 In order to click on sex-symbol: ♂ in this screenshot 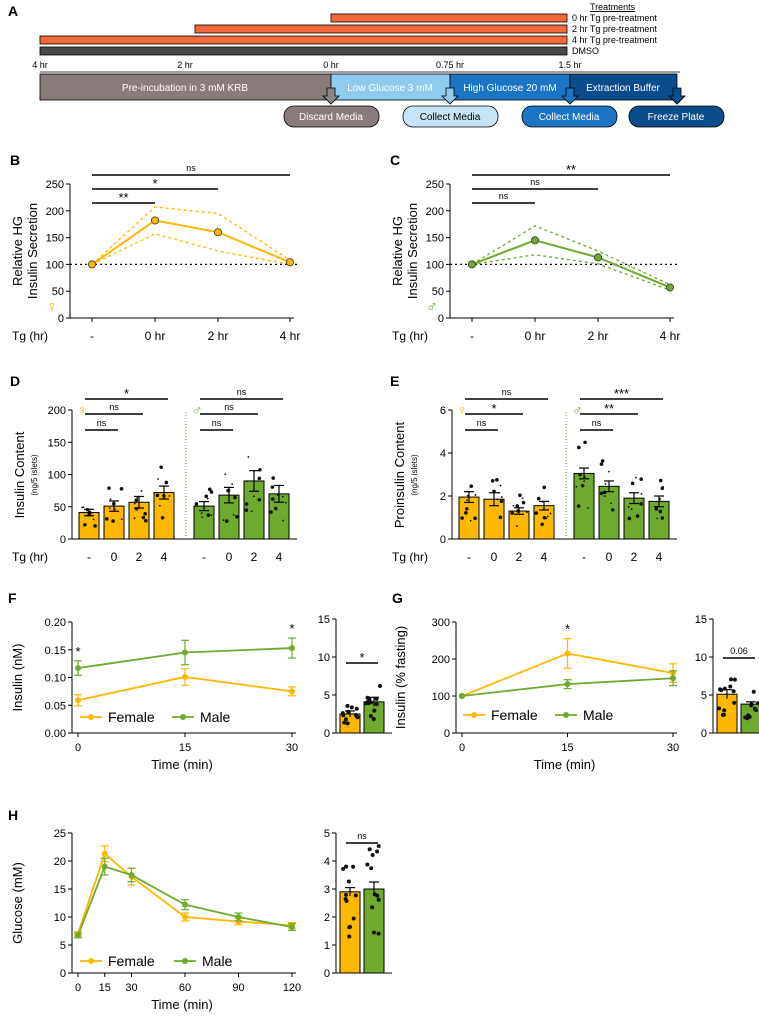, I will do `click(197, 410)`.